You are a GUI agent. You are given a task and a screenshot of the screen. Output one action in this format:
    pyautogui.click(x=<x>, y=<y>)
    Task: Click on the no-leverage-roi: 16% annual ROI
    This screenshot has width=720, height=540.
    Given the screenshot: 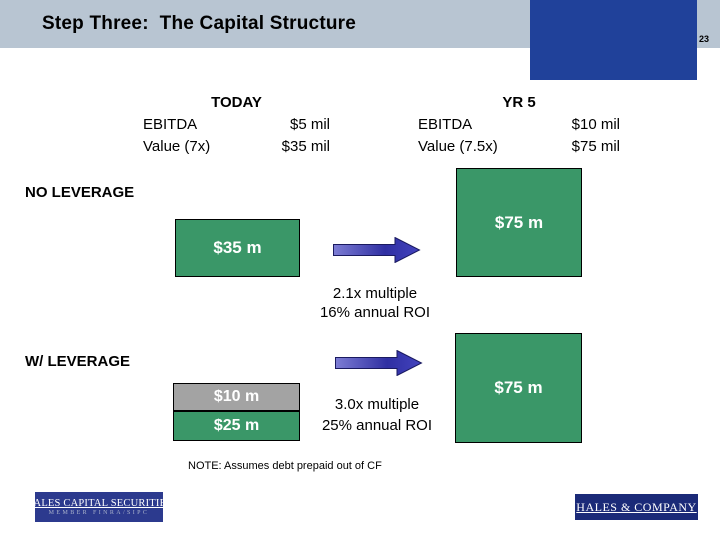 What is the action you would take?
    pyautogui.click(x=375, y=312)
    